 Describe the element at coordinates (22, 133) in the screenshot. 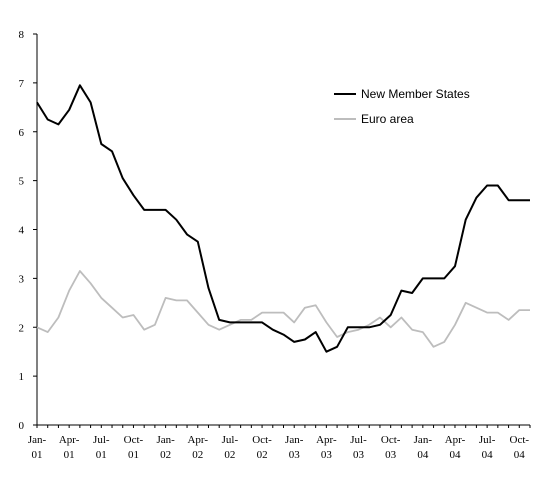

I see `y-tick-label: 6` at that location.